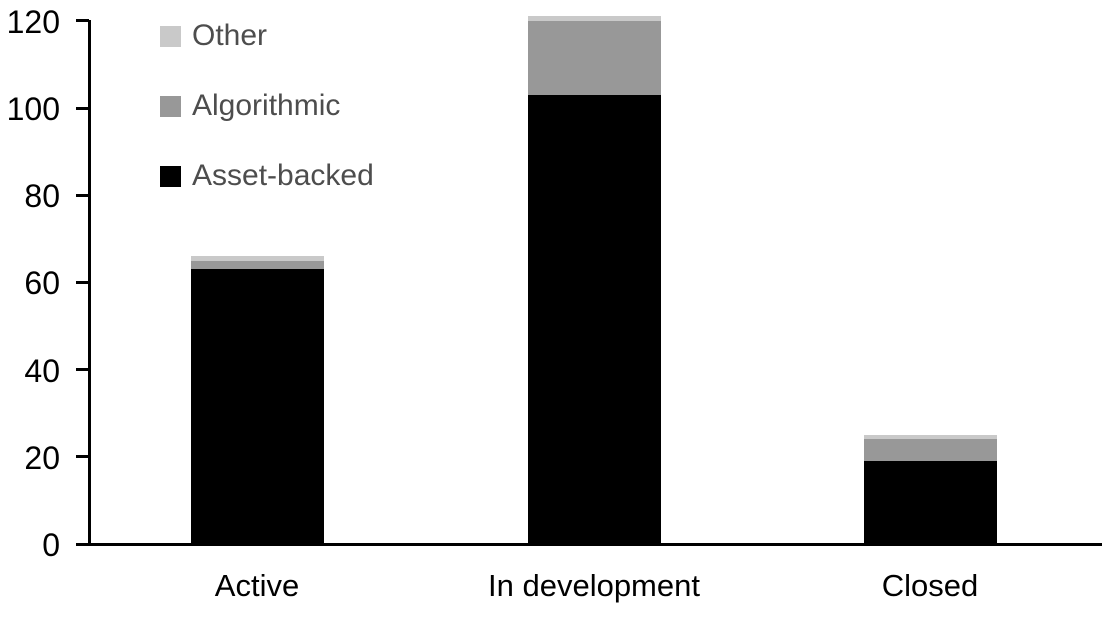 This screenshot has height=618, width=1102. What do you see at coordinates (257, 265) in the screenshot?
I see `bar-segment-active-algorithmic` at bounding box center [257, 265].